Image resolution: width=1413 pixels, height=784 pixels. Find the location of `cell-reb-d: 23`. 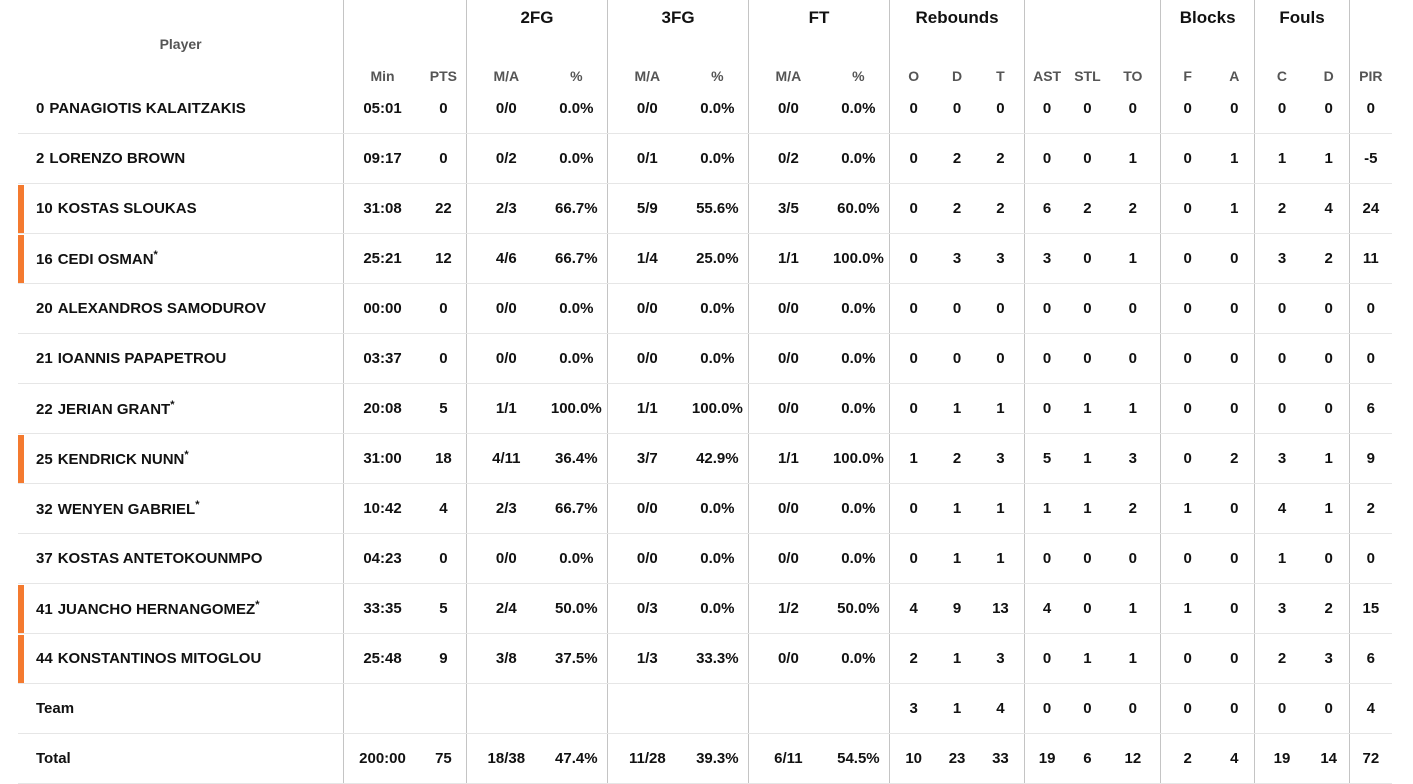

cell-reb-d: 23 is located at coordinates (957, 758).